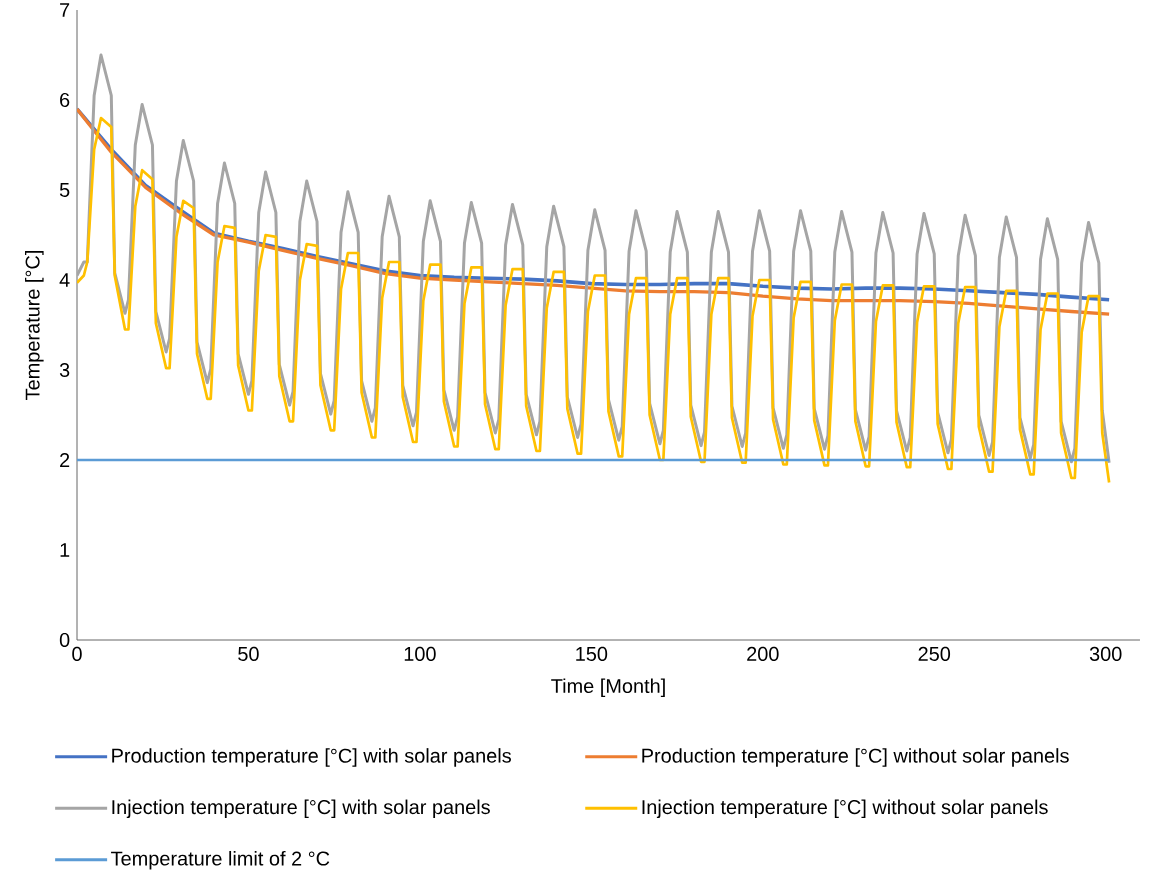 This screenshot has width=1150, height=893. Describe the element at coordinates (64, 280) in the screenshot. I see `y-tick-label: 4` at that location.